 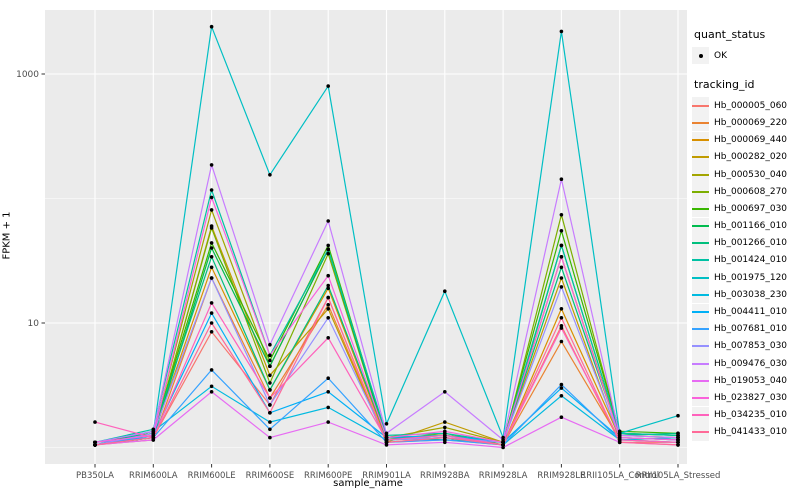 I want to click on legend-label: Hb_000069_220, so click(x=751, y=122).